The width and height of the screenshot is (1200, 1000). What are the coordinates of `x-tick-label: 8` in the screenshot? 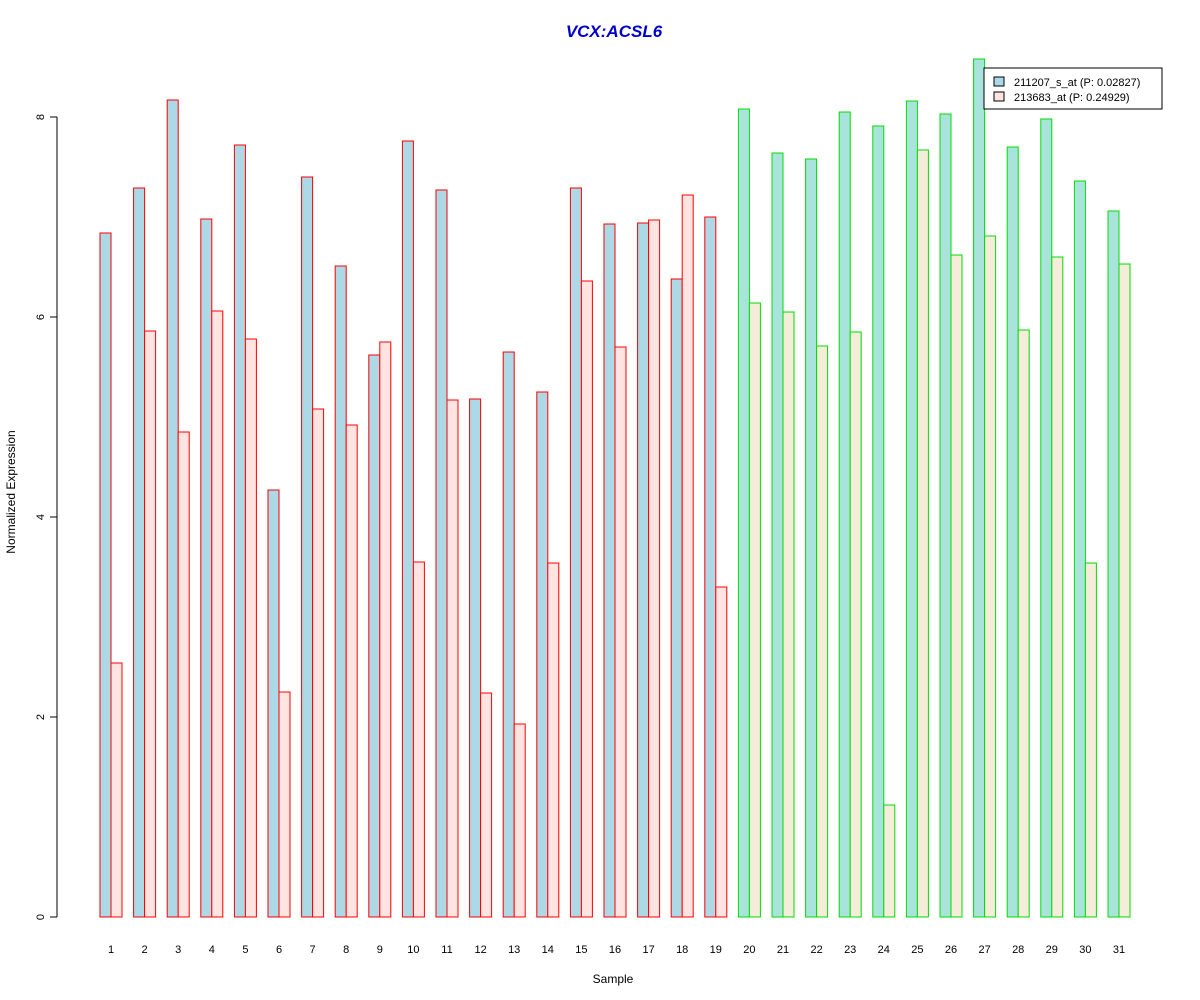 It's located at (346, 950).